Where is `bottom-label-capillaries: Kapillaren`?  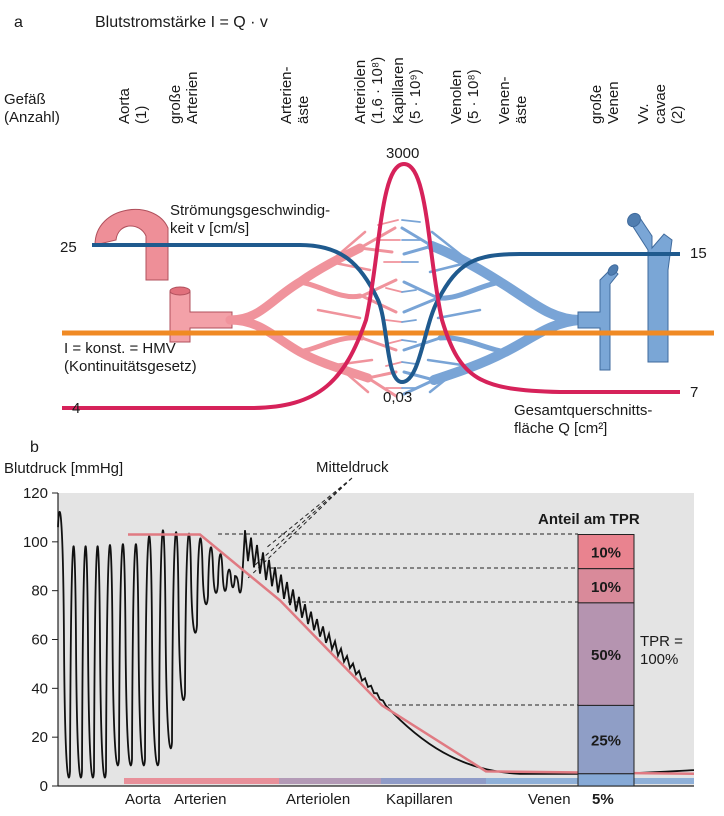
bottom-label-capillaries: Kapillaren is located at coordinates (419, 799).